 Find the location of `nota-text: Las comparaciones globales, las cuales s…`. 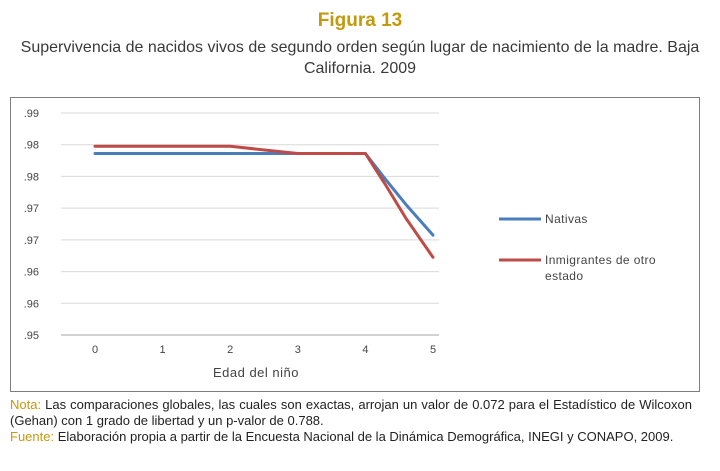

nota-text: Las comparaciones globales, las cuales s… is located at coordinates (351, 412).